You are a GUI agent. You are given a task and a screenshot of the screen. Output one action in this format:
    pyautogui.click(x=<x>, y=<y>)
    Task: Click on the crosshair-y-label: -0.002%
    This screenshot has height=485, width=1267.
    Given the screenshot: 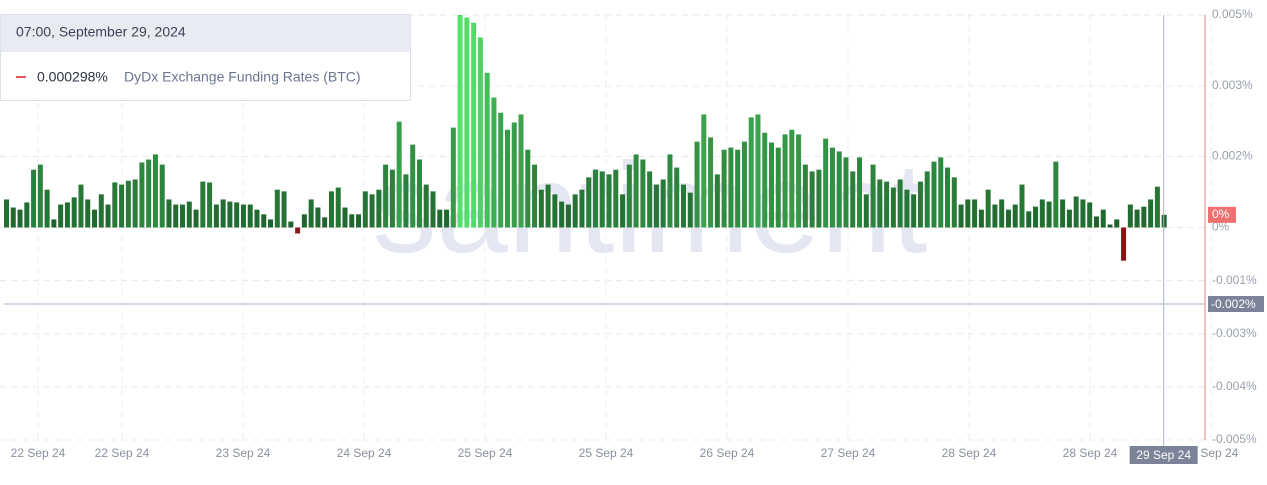 What is the action you would take?
    pyautogui.click(x=1233, y=304)
    